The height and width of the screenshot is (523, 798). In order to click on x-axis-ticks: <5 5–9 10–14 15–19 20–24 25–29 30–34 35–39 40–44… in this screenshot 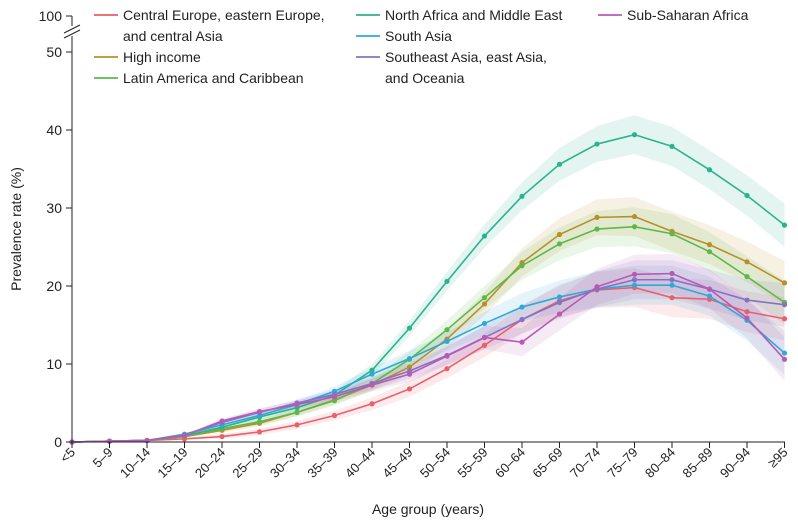, I will do `click(424, 461)`.